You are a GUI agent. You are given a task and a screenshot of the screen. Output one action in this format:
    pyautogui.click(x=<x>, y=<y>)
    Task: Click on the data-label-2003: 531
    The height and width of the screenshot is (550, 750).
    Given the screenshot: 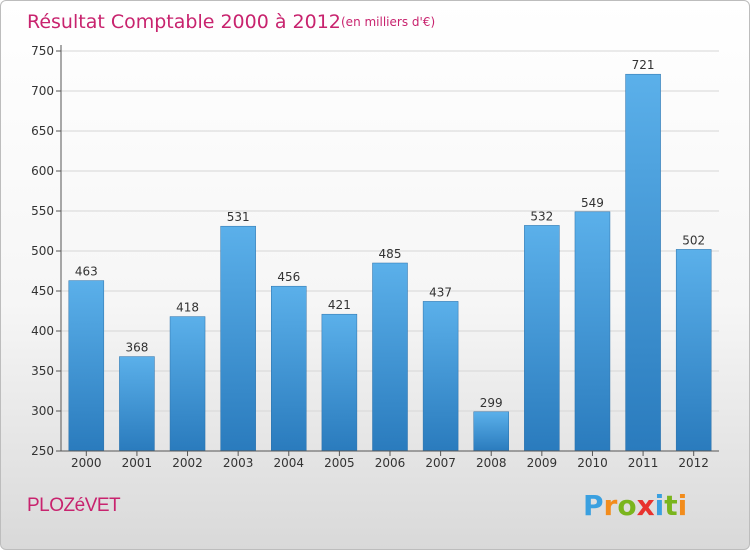 What is the action you would take?
    pyautogui.click(x=238, y=217)
    